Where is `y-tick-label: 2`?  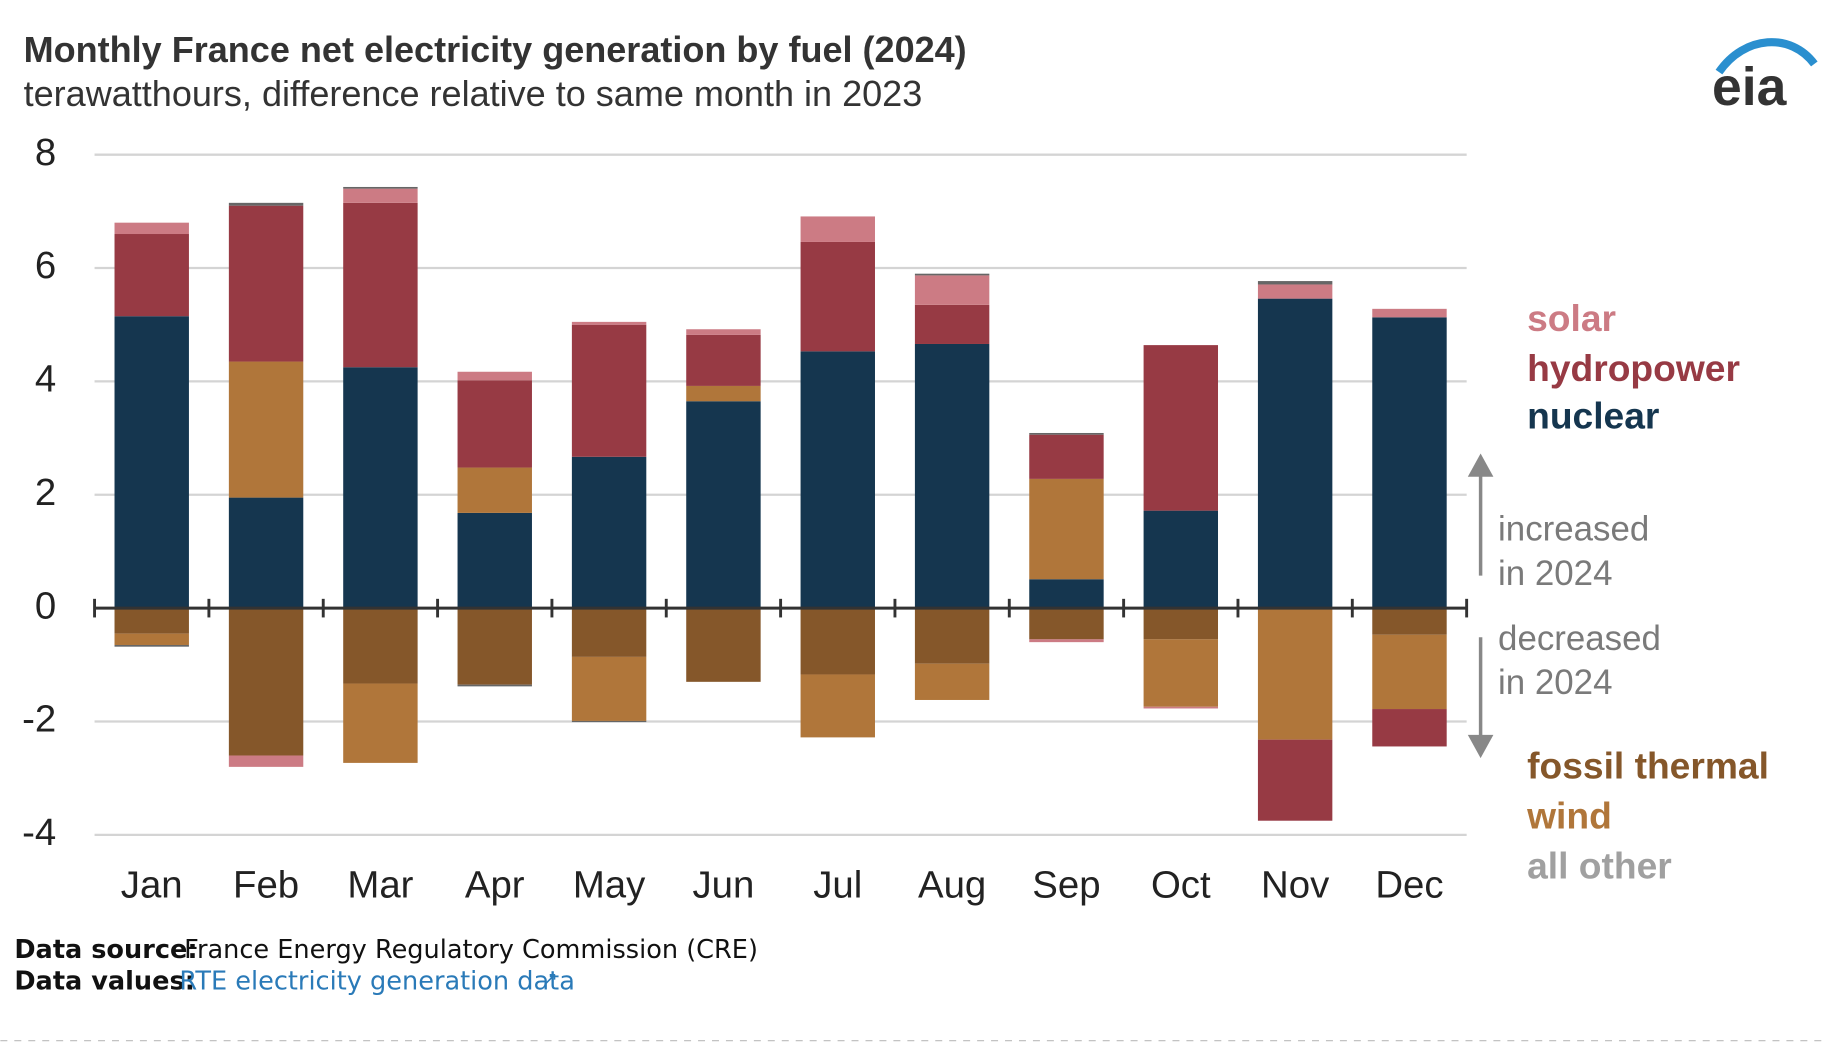 y-tick-label: 2 is located at coordinates (45, 492).